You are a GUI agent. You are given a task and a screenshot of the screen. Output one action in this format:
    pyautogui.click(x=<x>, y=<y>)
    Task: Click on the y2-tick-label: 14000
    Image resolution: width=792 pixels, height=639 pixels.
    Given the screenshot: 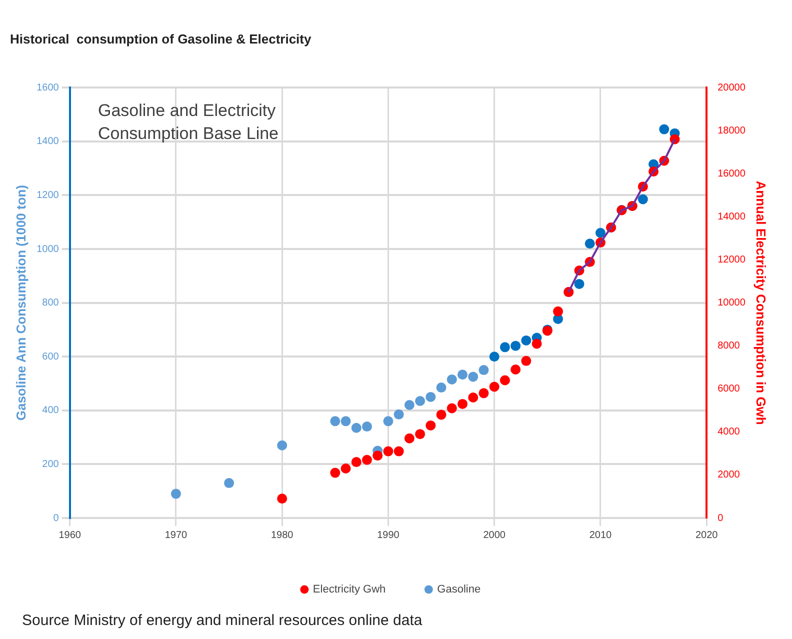 What is the action you would take?
    pyautogui.click(x=732, y=216)
    